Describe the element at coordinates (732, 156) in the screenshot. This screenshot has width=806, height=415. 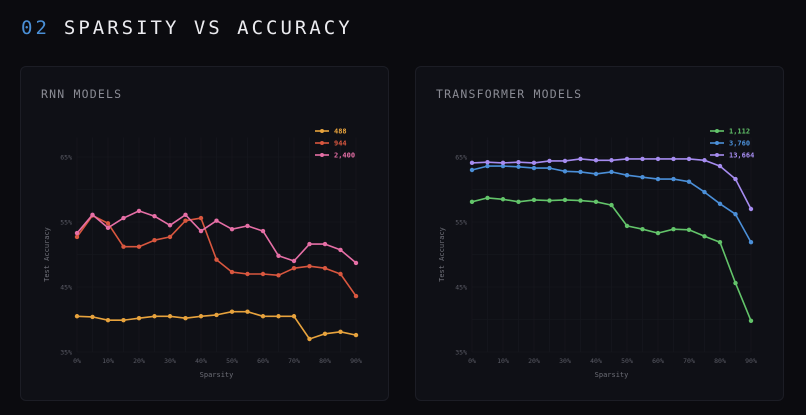
I see `legend-item: 13,664` at that location.